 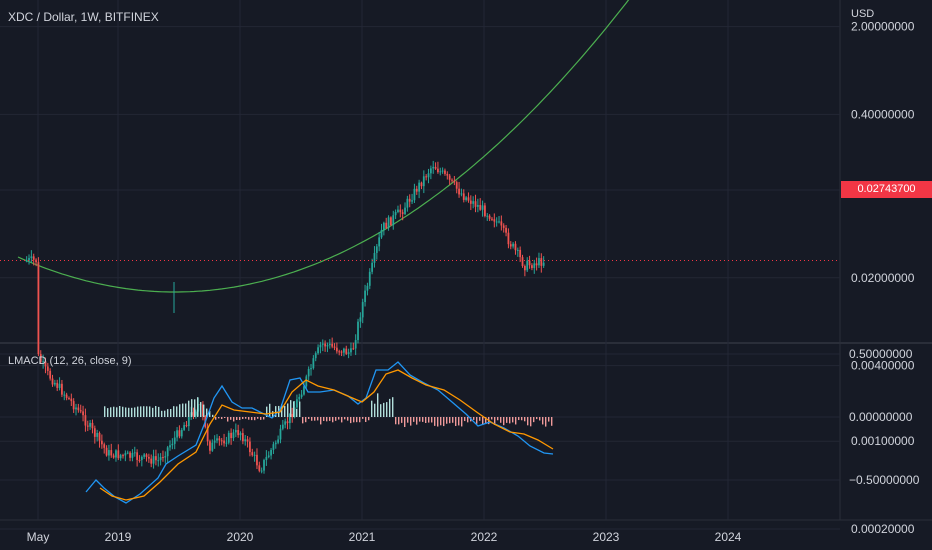 I want to click on macd-tick-label: 0.50000000, so click(x=881, y=354).